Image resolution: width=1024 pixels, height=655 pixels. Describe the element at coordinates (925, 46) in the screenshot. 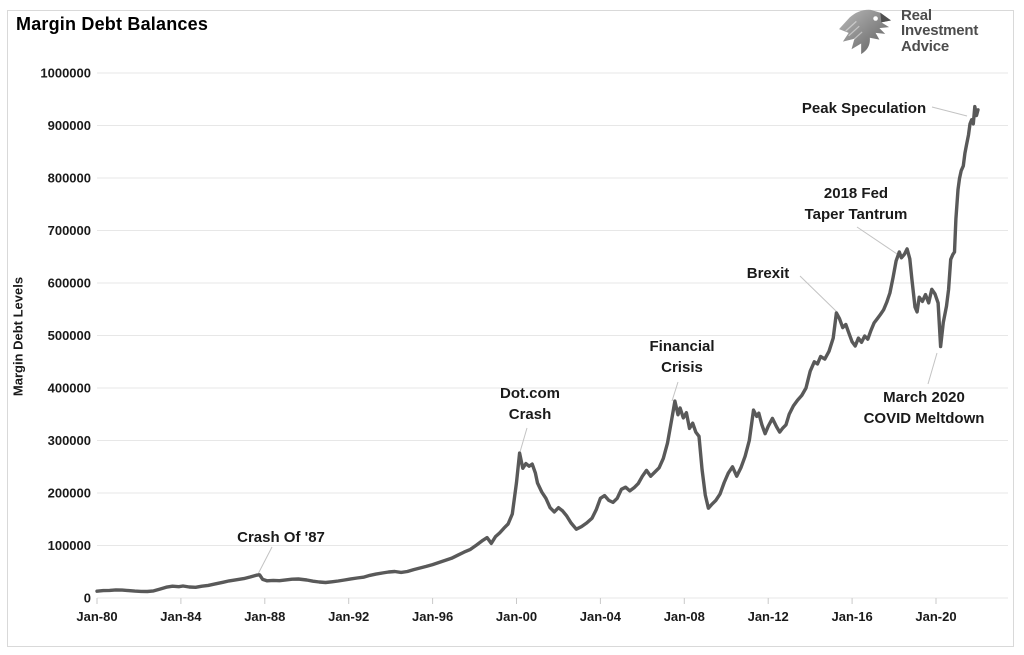

I see `brand-line: Advice` at that location.